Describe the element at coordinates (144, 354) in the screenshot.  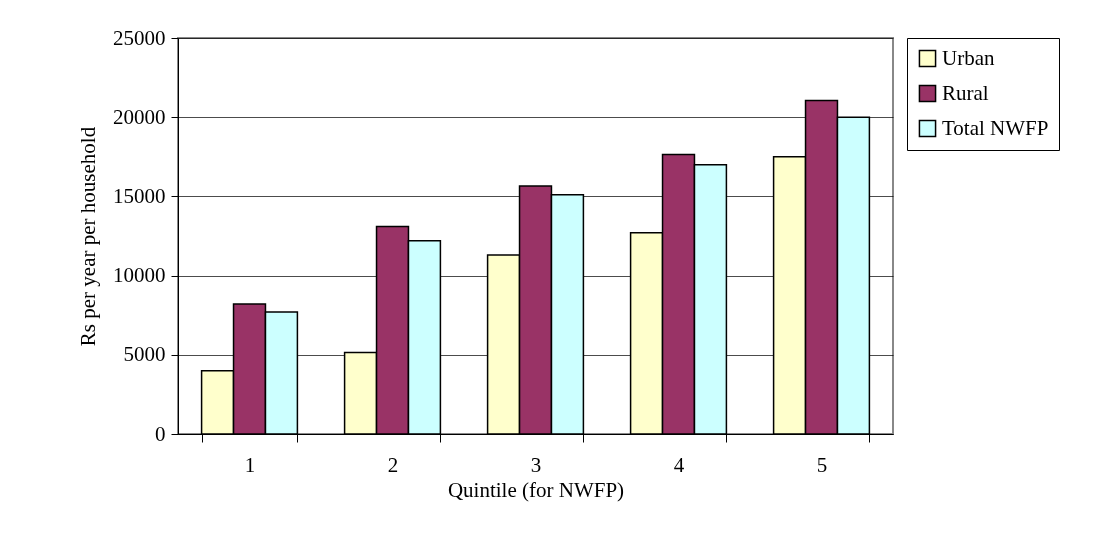
I see `y-tick-label: 5000` at that location.